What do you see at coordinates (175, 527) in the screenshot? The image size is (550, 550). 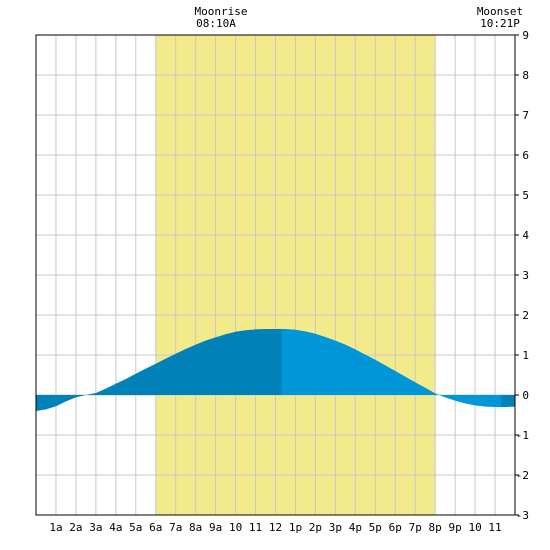 I see `x-tick-label: 7a` at bounding box center [175, 527].